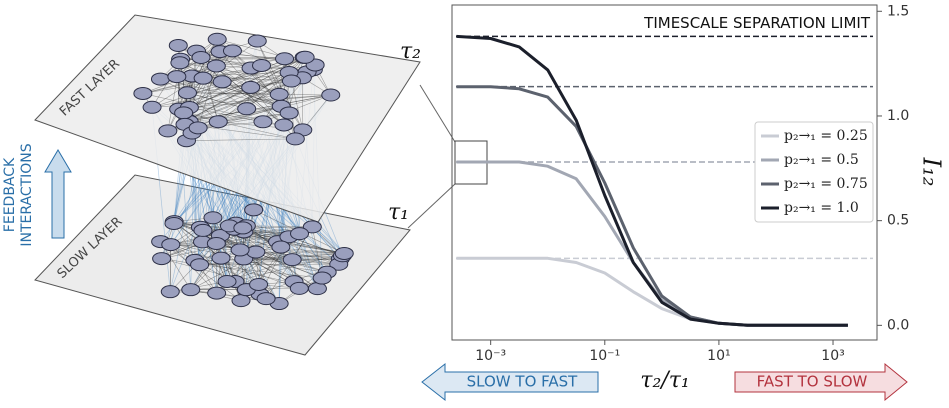  I want to click on y-axis-label: I₁₂, so click(932, 172).